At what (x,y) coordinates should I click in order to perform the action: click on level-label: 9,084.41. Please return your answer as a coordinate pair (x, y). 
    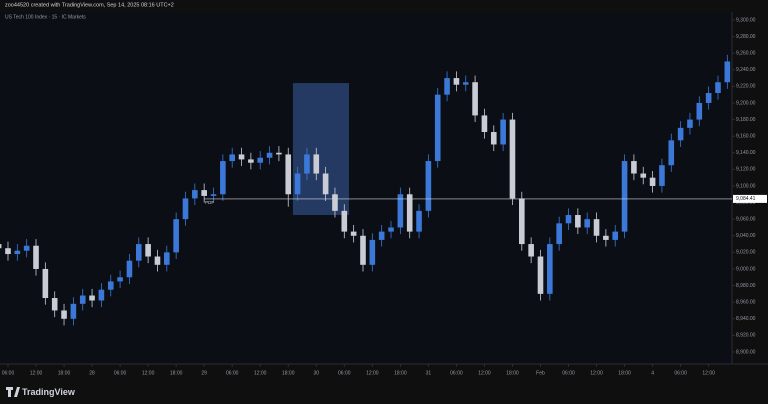
    Looking at the image, I should click on (746, 199).